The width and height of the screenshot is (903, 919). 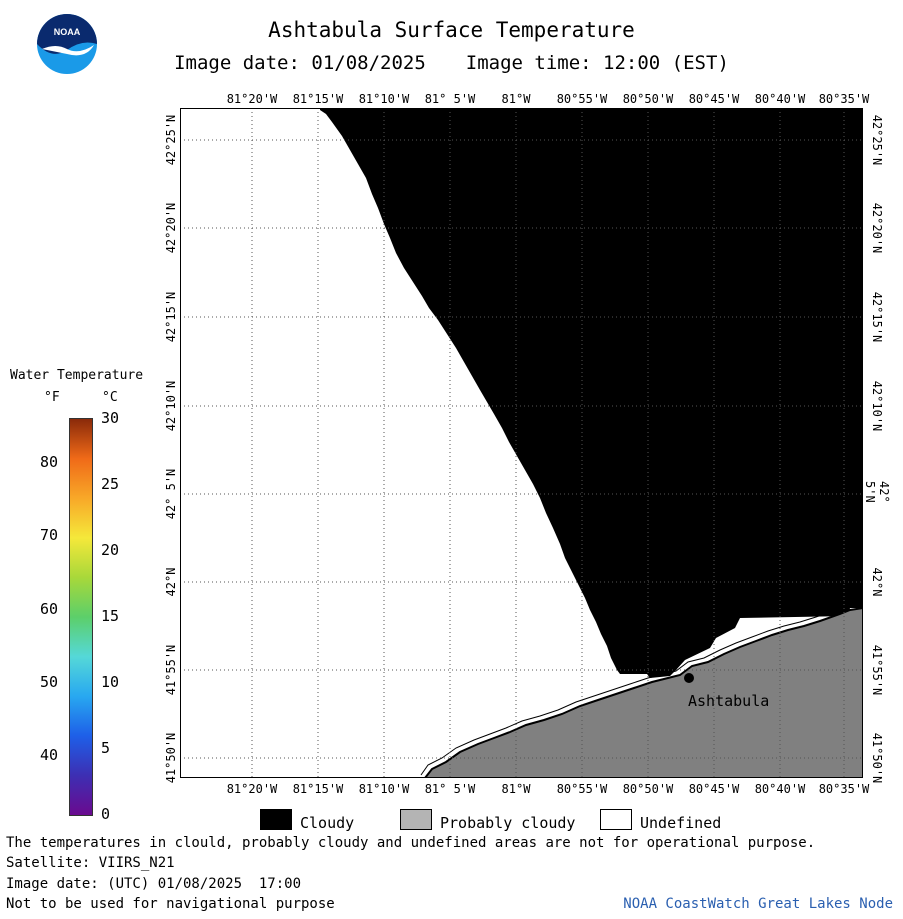 I want to click on land-area, so click(x=644, y=693).